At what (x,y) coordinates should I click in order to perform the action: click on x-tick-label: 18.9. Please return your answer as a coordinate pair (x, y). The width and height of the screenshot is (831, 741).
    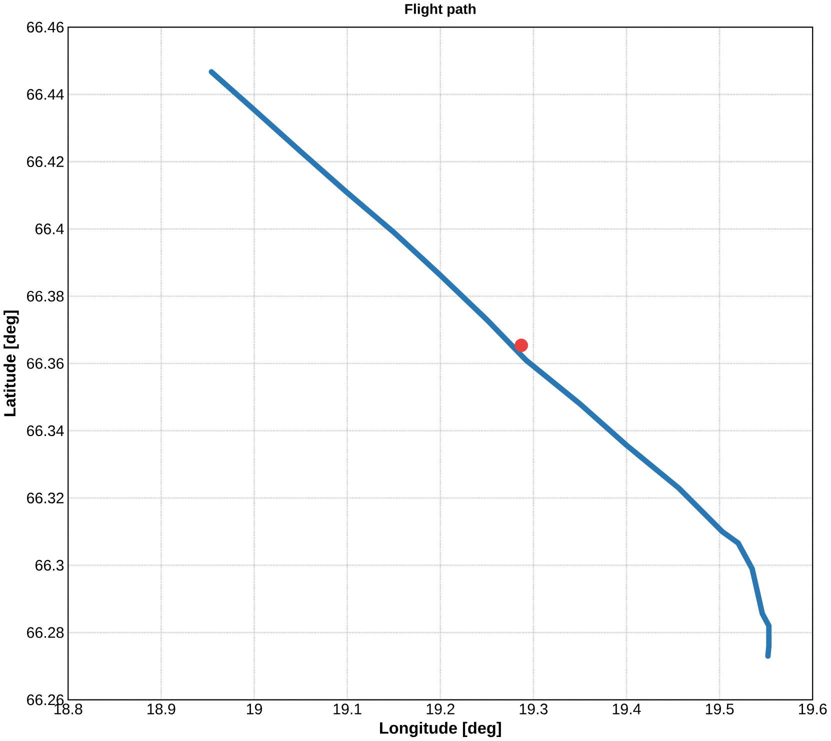
    Looking at the image, I should click on (162, 709).